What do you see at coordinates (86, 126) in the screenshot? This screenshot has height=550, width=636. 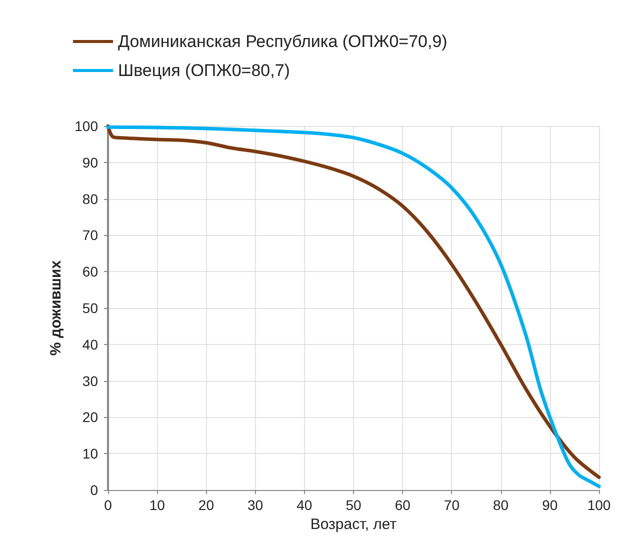 I see `y-tick-label: 100` at bounding box center [86, 126].